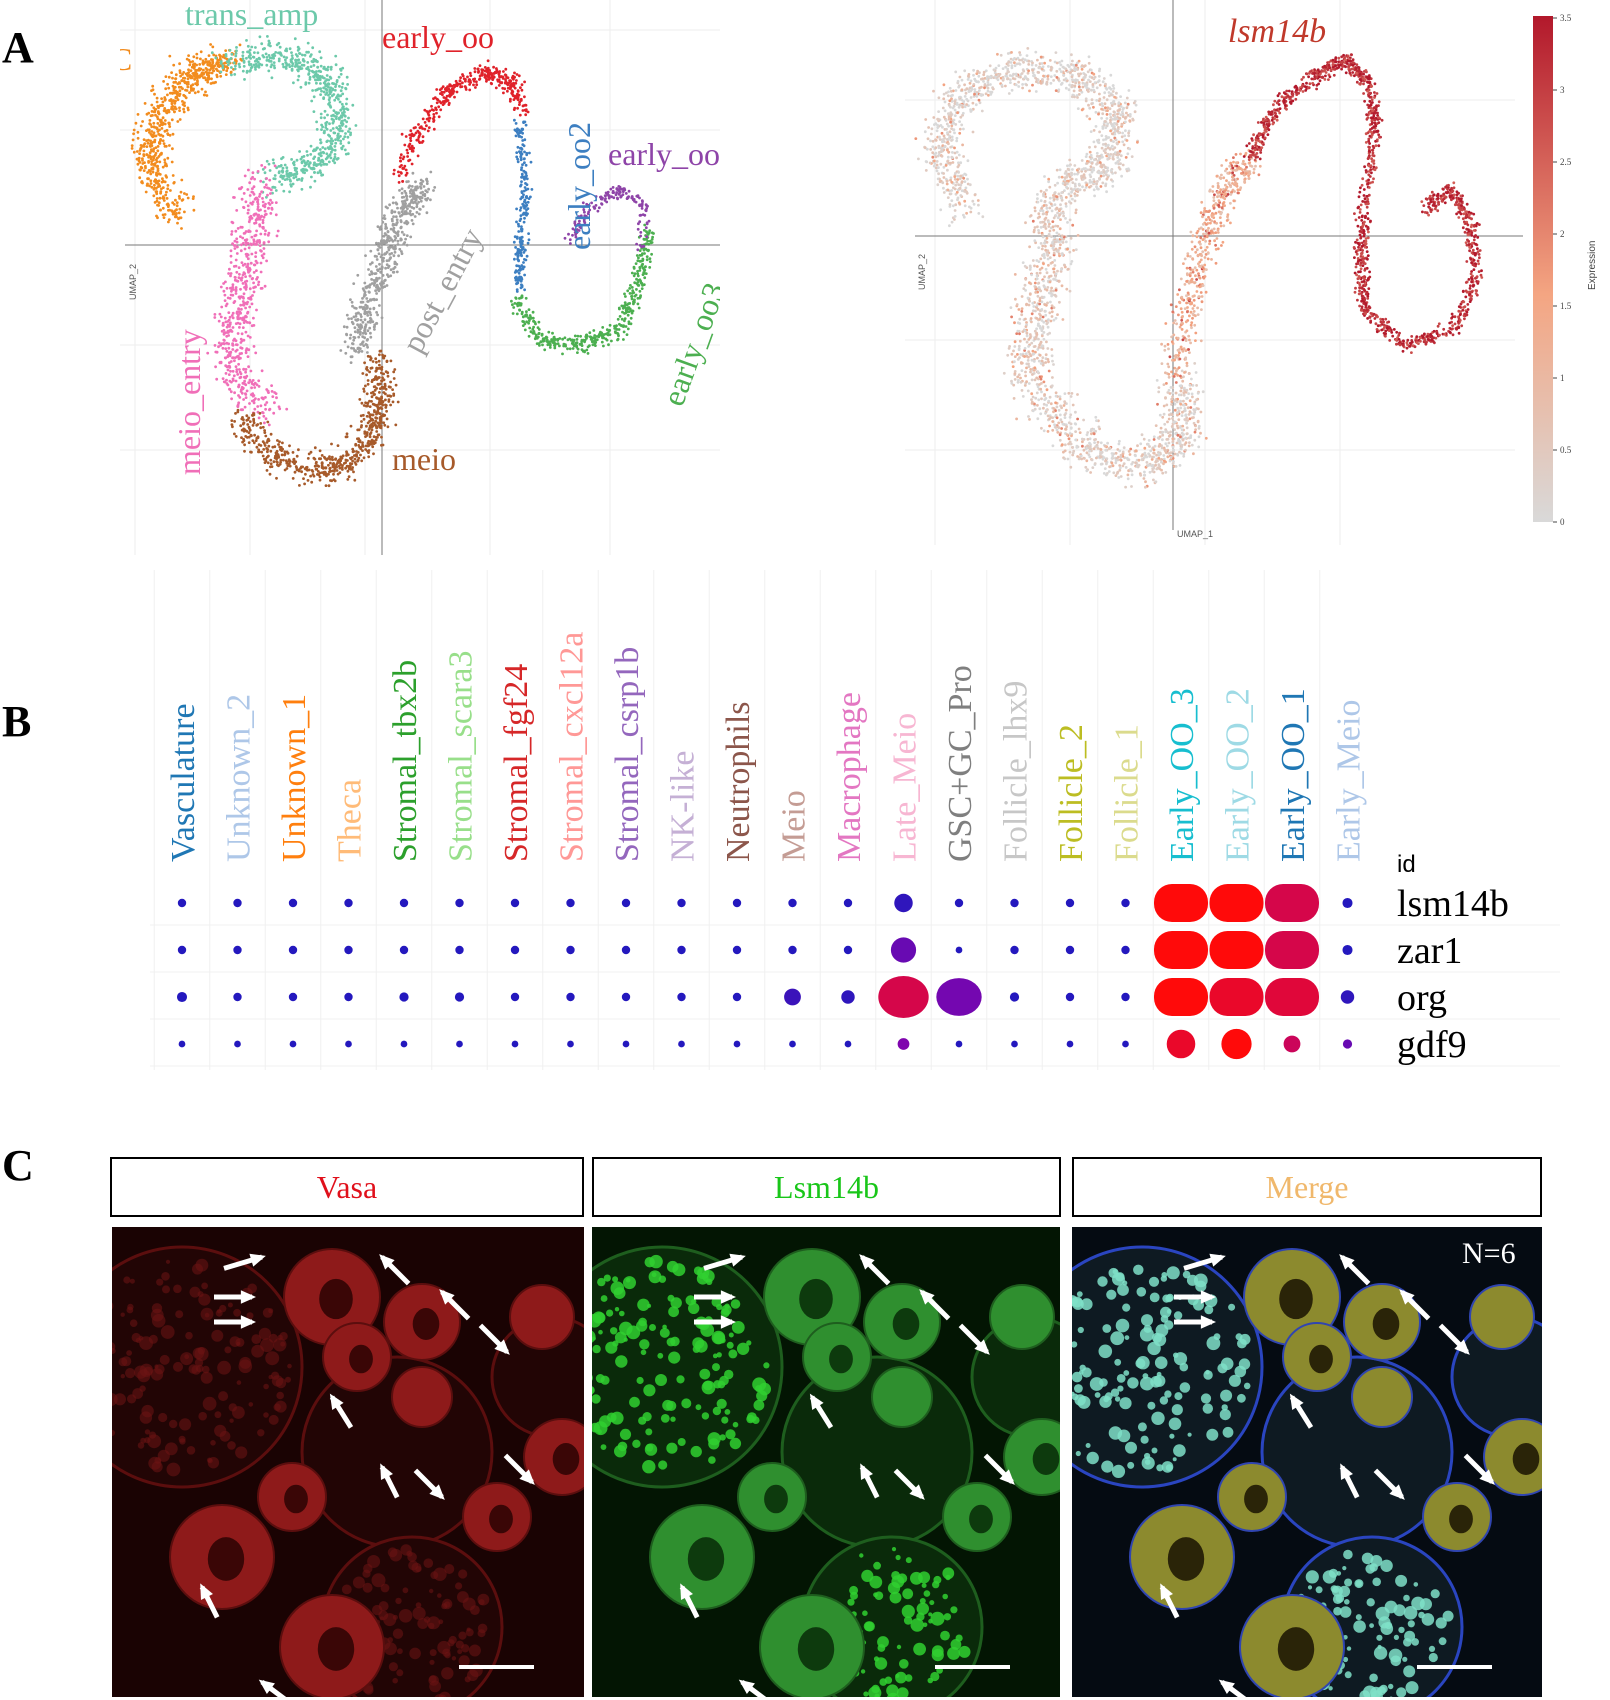 This screenshot has height=1700, width=1610. I want to click on dotplot-column-label: Stromal_fgf24, so click(516, 763).